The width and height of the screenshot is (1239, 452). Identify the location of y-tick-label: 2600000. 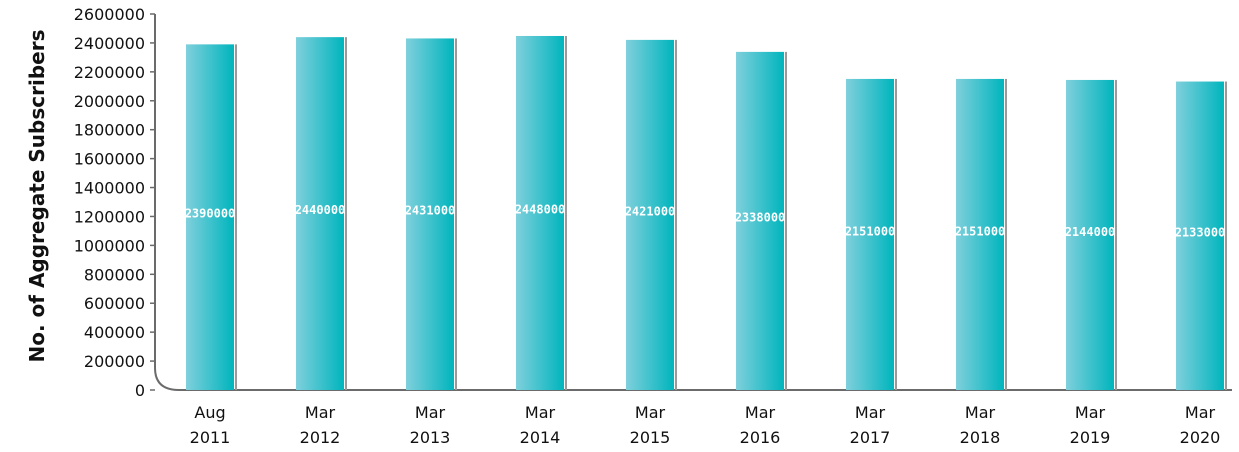
(109, 14).